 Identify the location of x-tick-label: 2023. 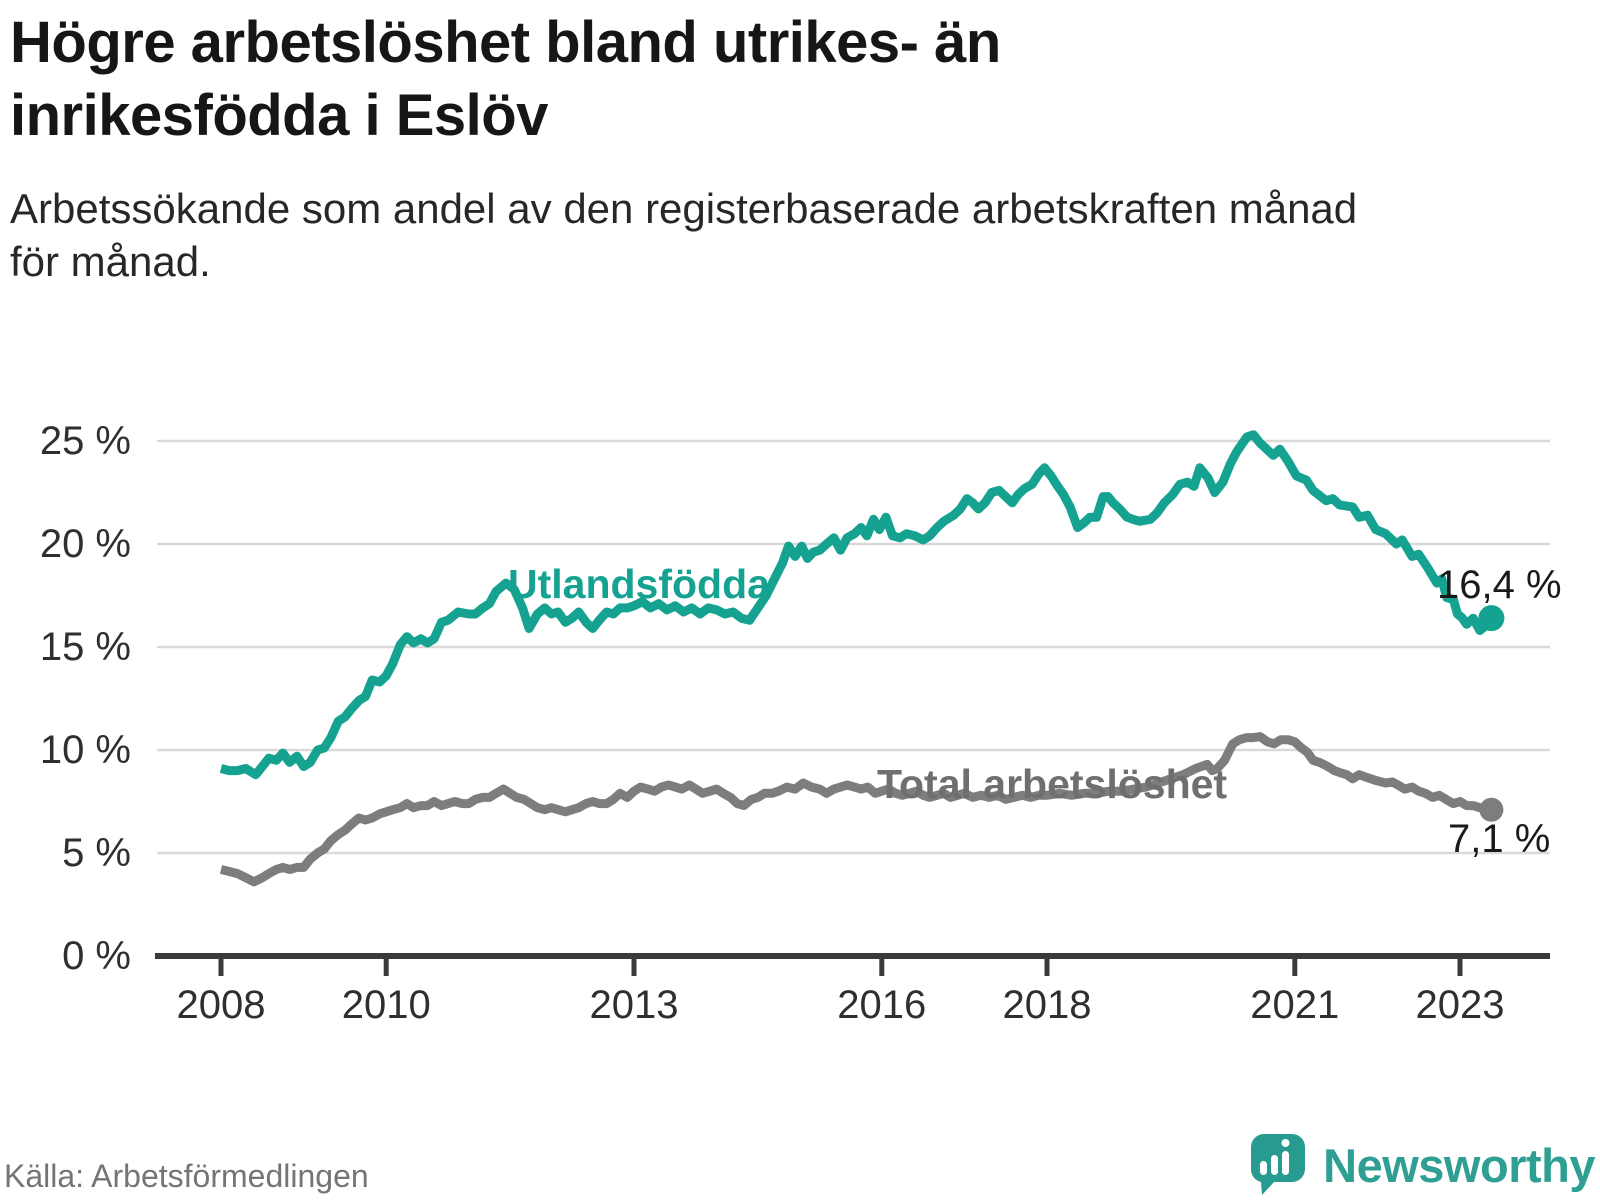
(1460, 1005).